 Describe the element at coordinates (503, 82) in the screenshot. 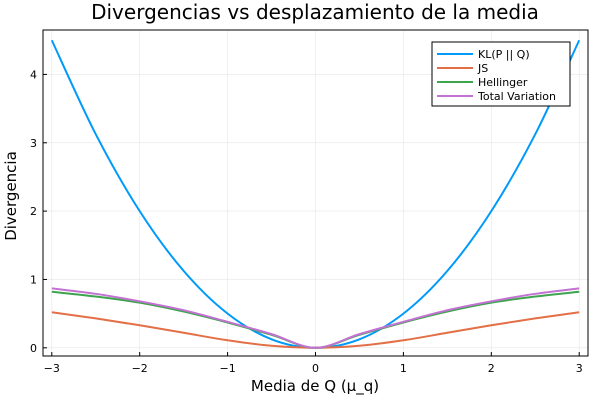

I see `legend-label: Hellinger` at that location.